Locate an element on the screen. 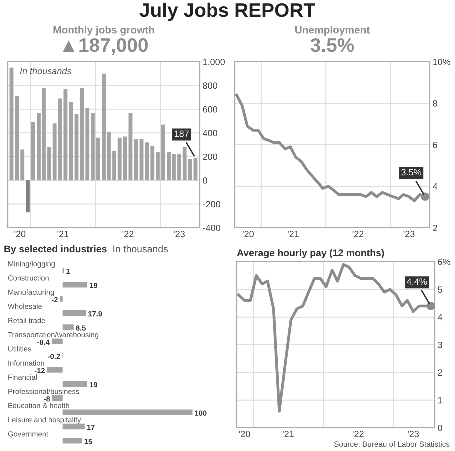 Image resolution: width=455 pixels, height=451 pixels. y-tick-label: 200 is located at coordinates (210, 157).